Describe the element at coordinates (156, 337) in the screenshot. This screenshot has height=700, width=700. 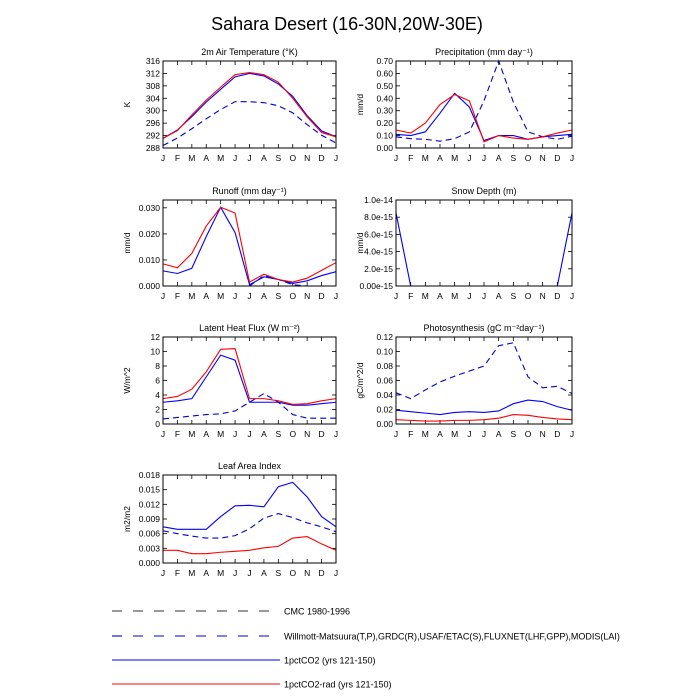
I see `y-tick-label: 12` at that location.